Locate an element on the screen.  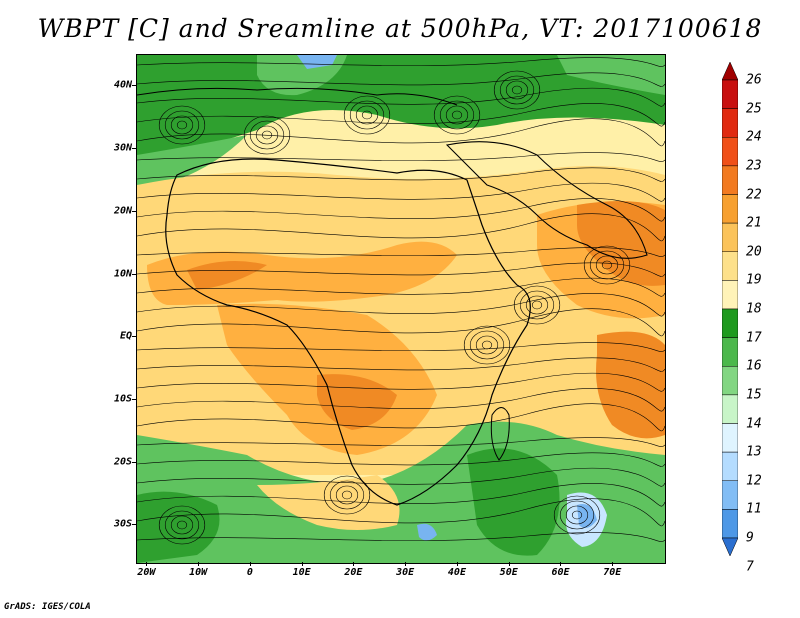
colorbar-label: 17 is located at coordinates (754, 338).